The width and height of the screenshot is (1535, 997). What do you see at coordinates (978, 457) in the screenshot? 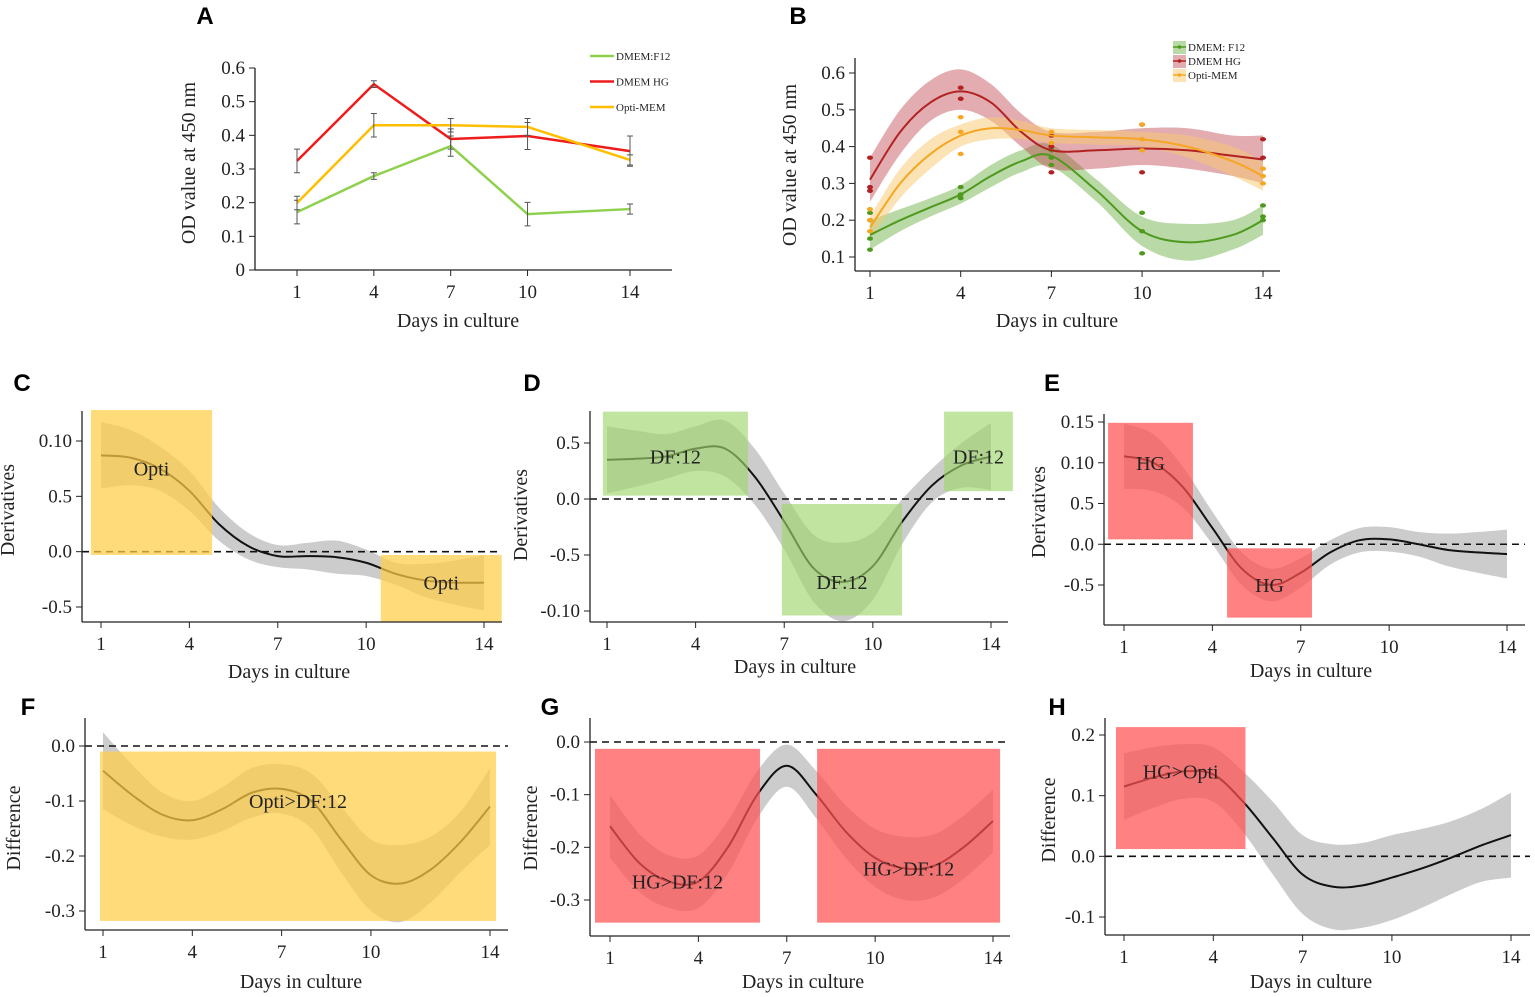
I see `highlight-label: DF:12` at bounding box center [978, 457].